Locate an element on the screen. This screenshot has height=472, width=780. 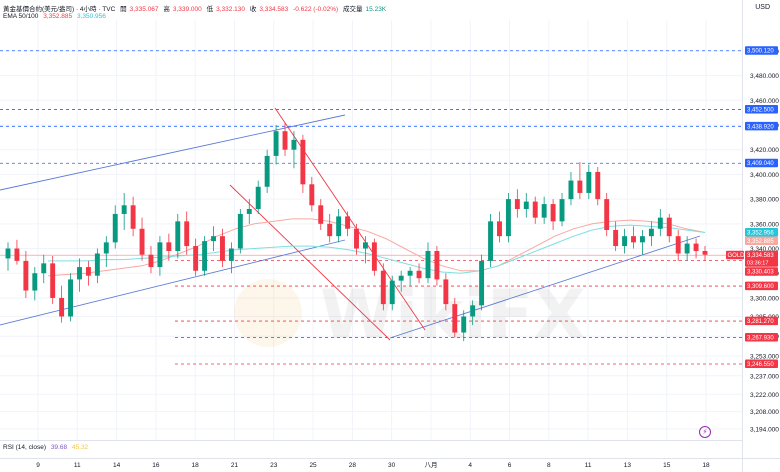
low-label: 低 is located at coordinates (210, 9).